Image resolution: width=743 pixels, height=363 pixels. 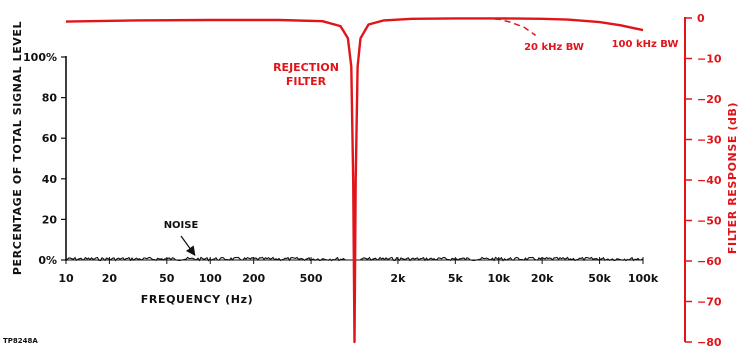 I want to click on annotation-noise: NOISE, so click(x=181, y=225).